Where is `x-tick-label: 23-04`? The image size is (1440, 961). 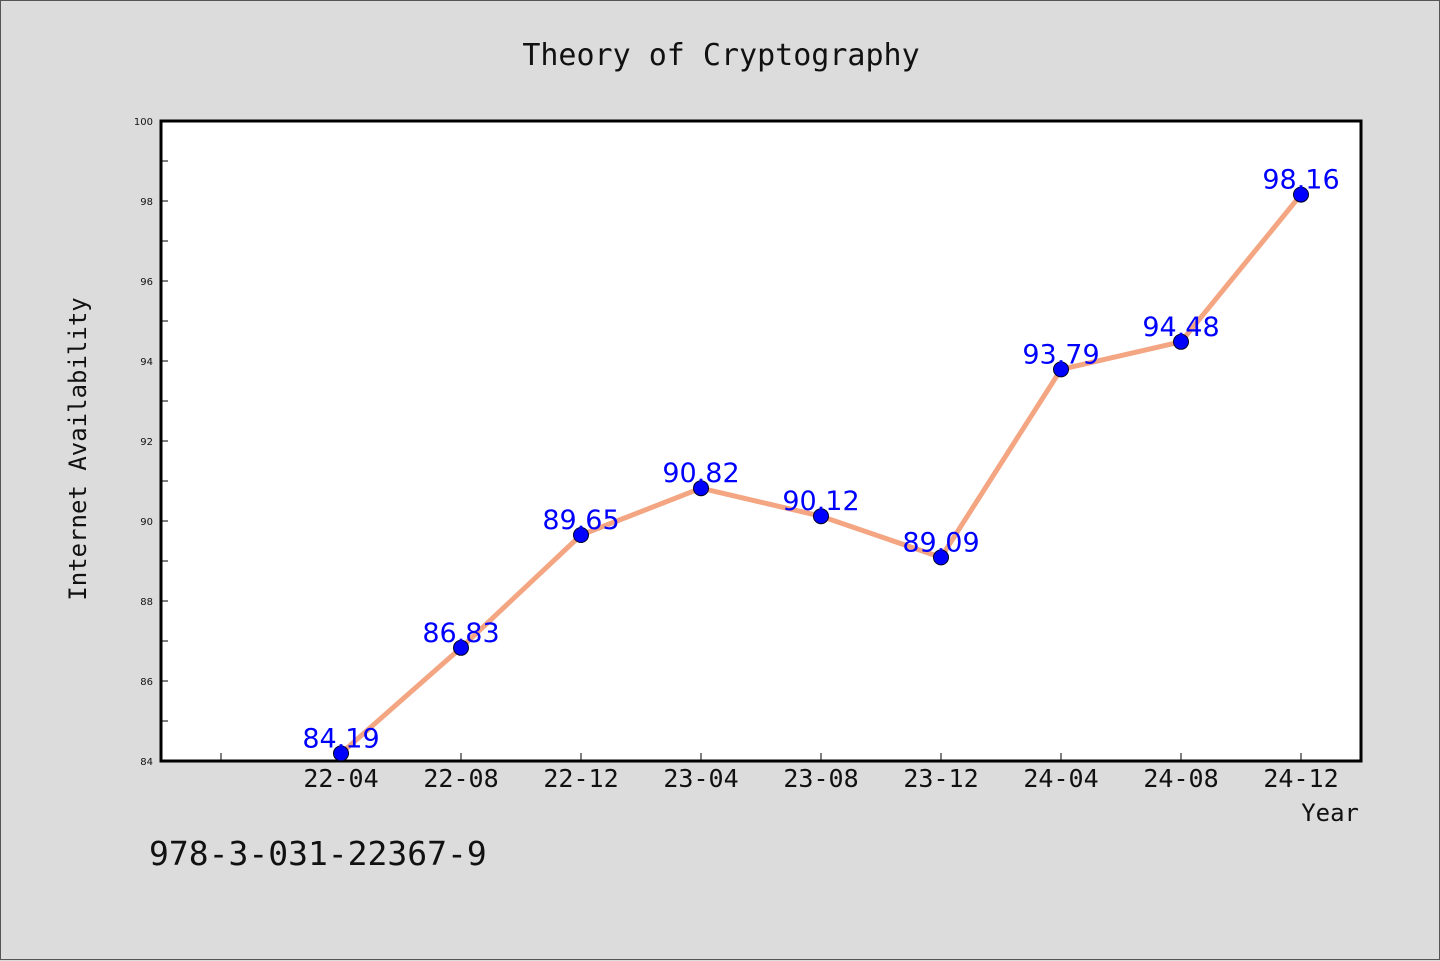
x-tick-label: 23-04 is located at coordinates (700, 778).